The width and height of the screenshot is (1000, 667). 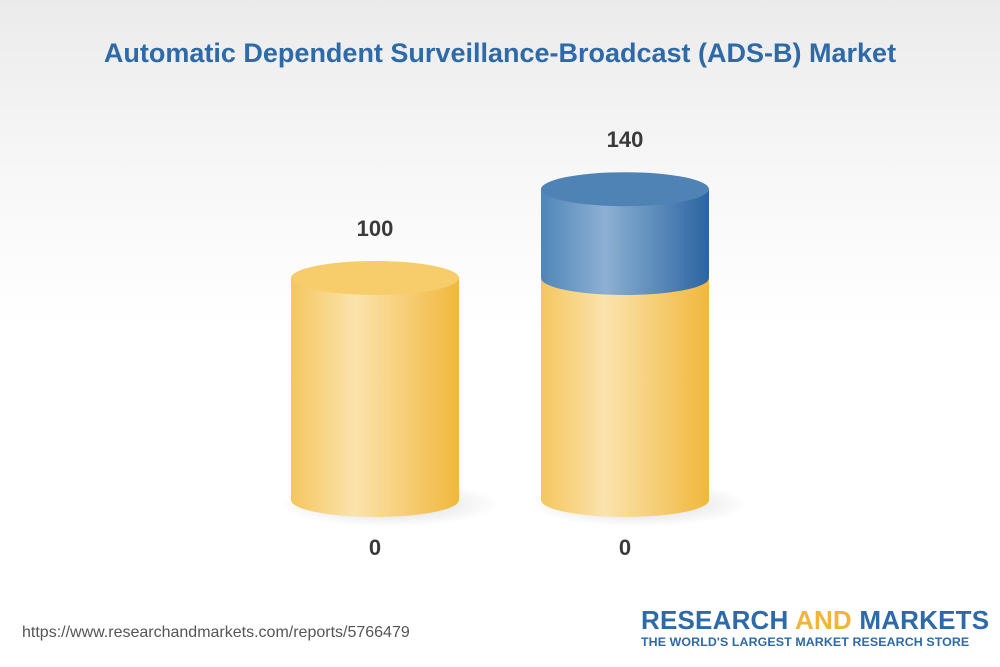 I want to click on brand-name-part2: MARKETS, so click(x=920, y=620).